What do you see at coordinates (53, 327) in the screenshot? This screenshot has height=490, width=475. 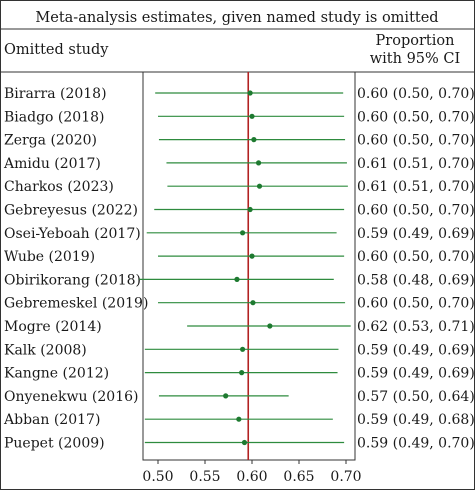 I see `study-name: Mogre (2014)` at bounding box center [53, 327].